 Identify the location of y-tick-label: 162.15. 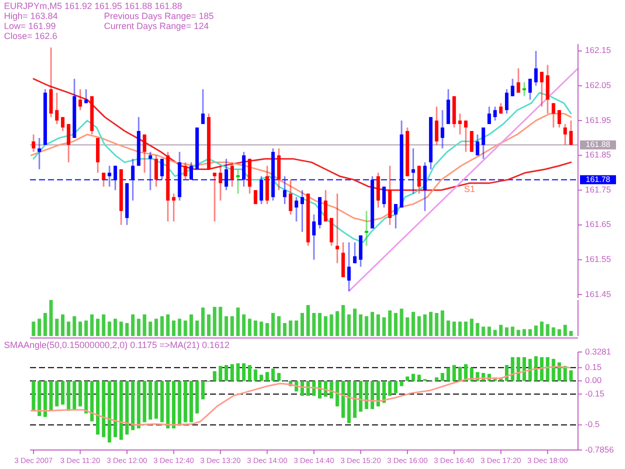
(598, 50).